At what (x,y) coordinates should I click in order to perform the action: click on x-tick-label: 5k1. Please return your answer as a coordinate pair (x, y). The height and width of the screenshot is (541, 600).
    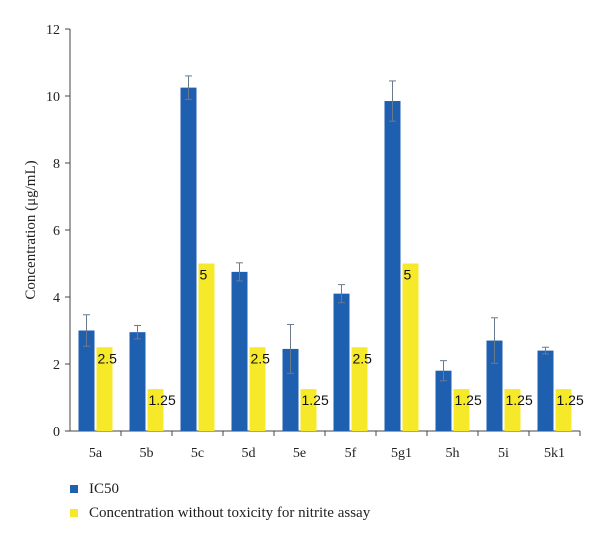
    Looking at the image, I should click on (554, 453).